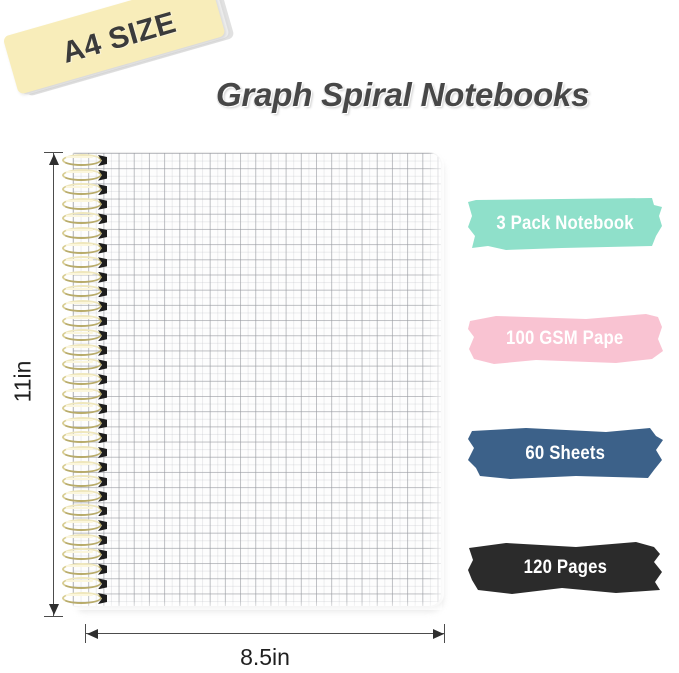  What do you see at coordinates (54, 384) in the screenshot?
I see `height-dimension-line` at bounding box center [54, 384].